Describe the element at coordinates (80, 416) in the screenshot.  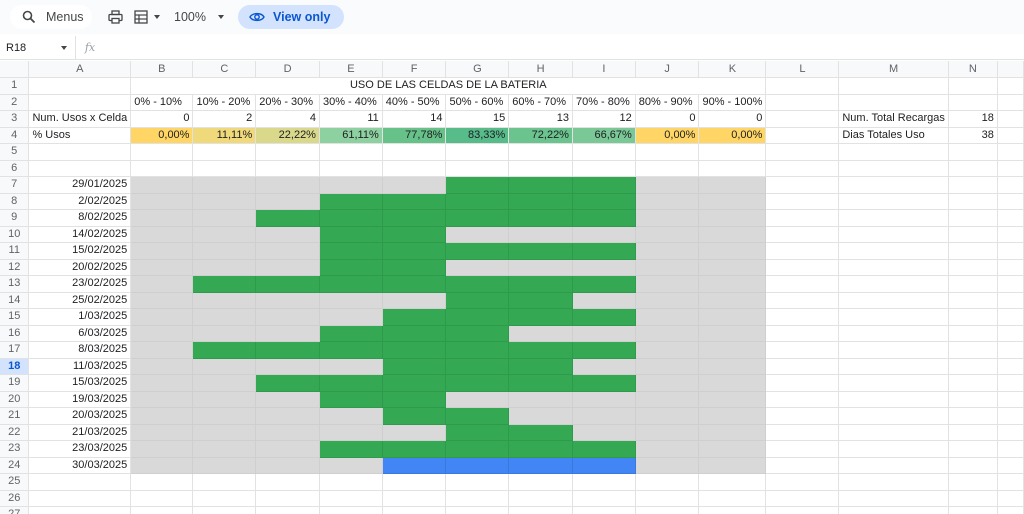
I see `record-date: 20/03/2025` at that location.